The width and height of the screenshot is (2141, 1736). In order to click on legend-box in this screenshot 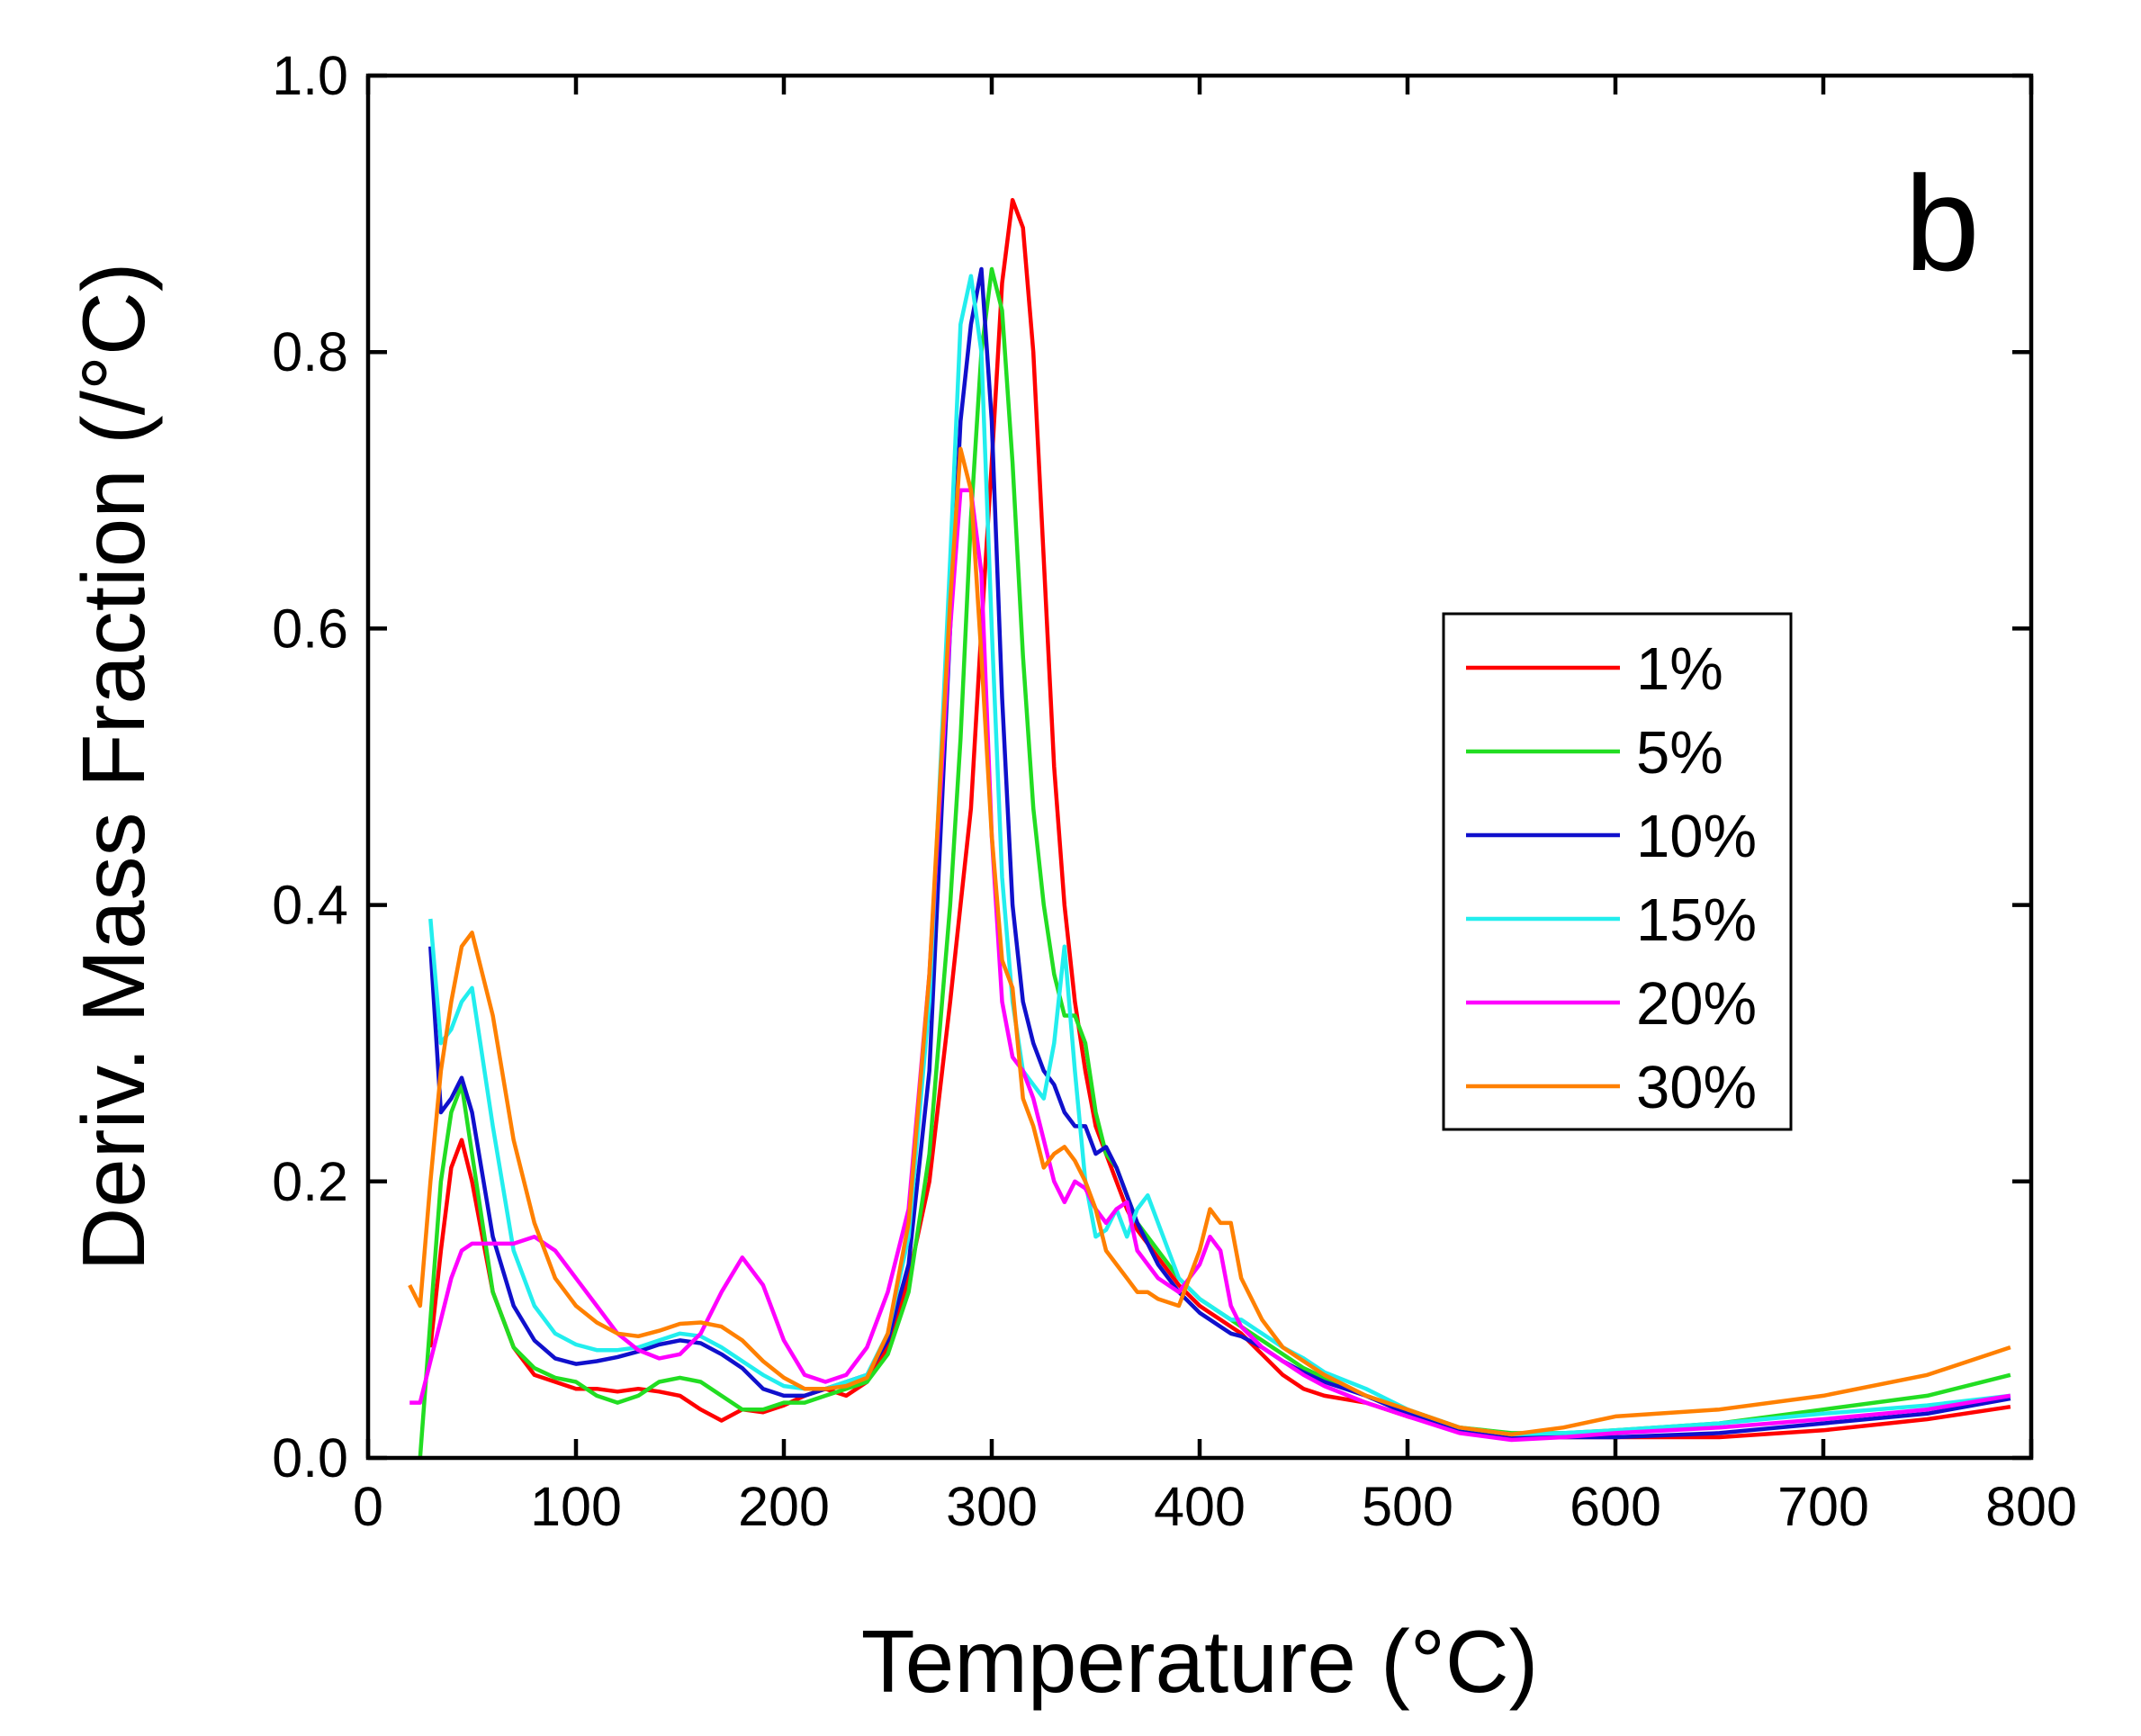, I will do `click(1617, 871)`.